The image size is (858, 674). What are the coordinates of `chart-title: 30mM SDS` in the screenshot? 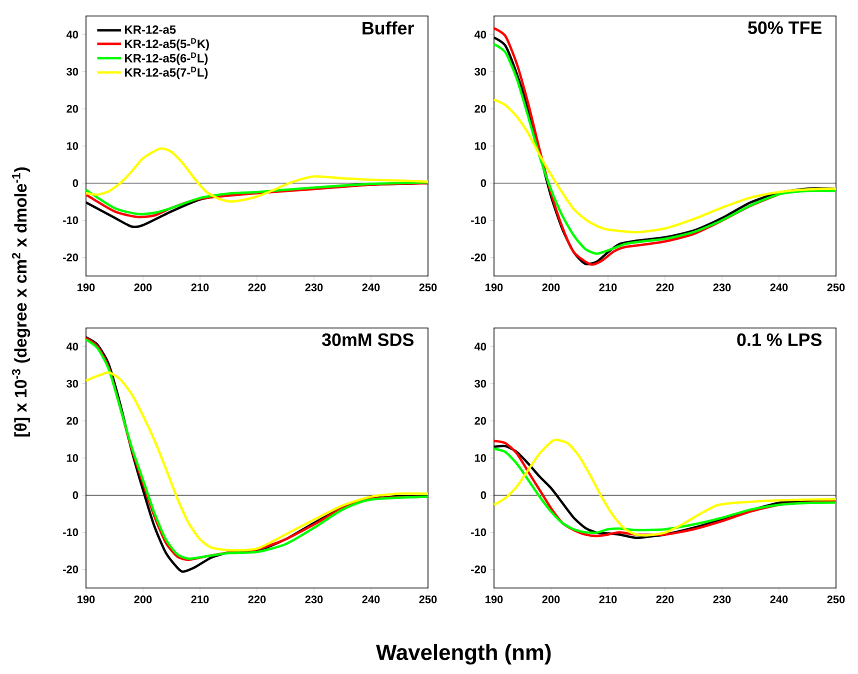 It's located at (368, 339).